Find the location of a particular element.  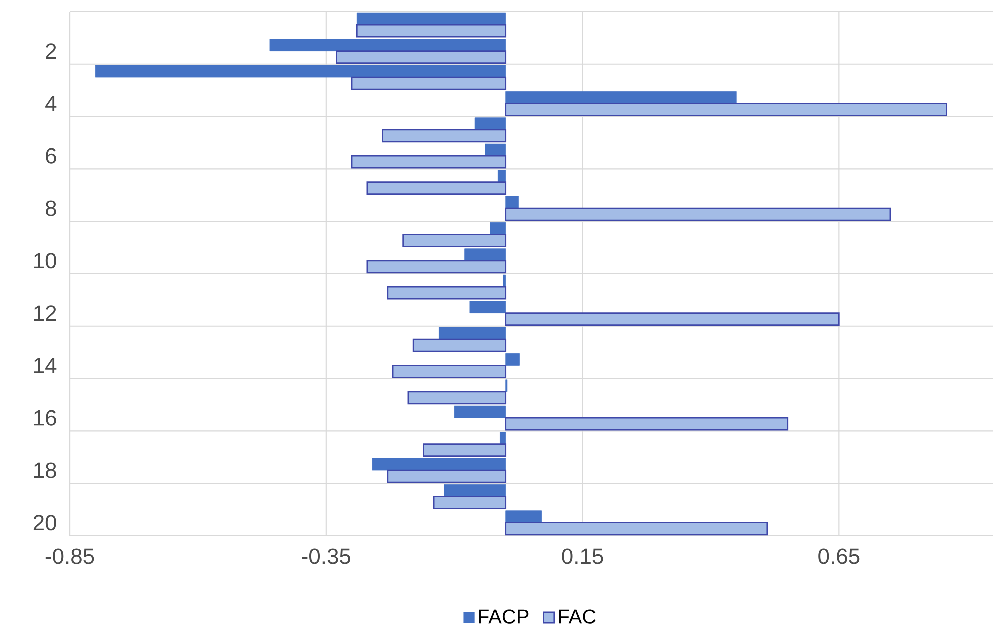

x-tick-label: 0.15 is located at coordinates (583, 556).